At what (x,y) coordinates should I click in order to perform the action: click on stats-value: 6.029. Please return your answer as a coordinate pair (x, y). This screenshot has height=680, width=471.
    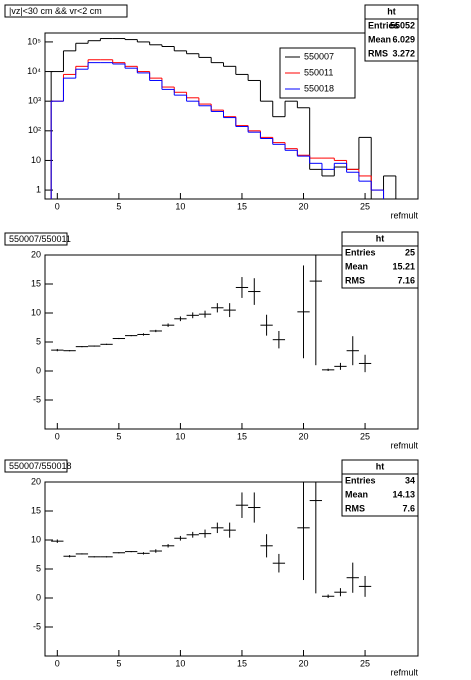
    Looking at the image, I should click on (403, 39).